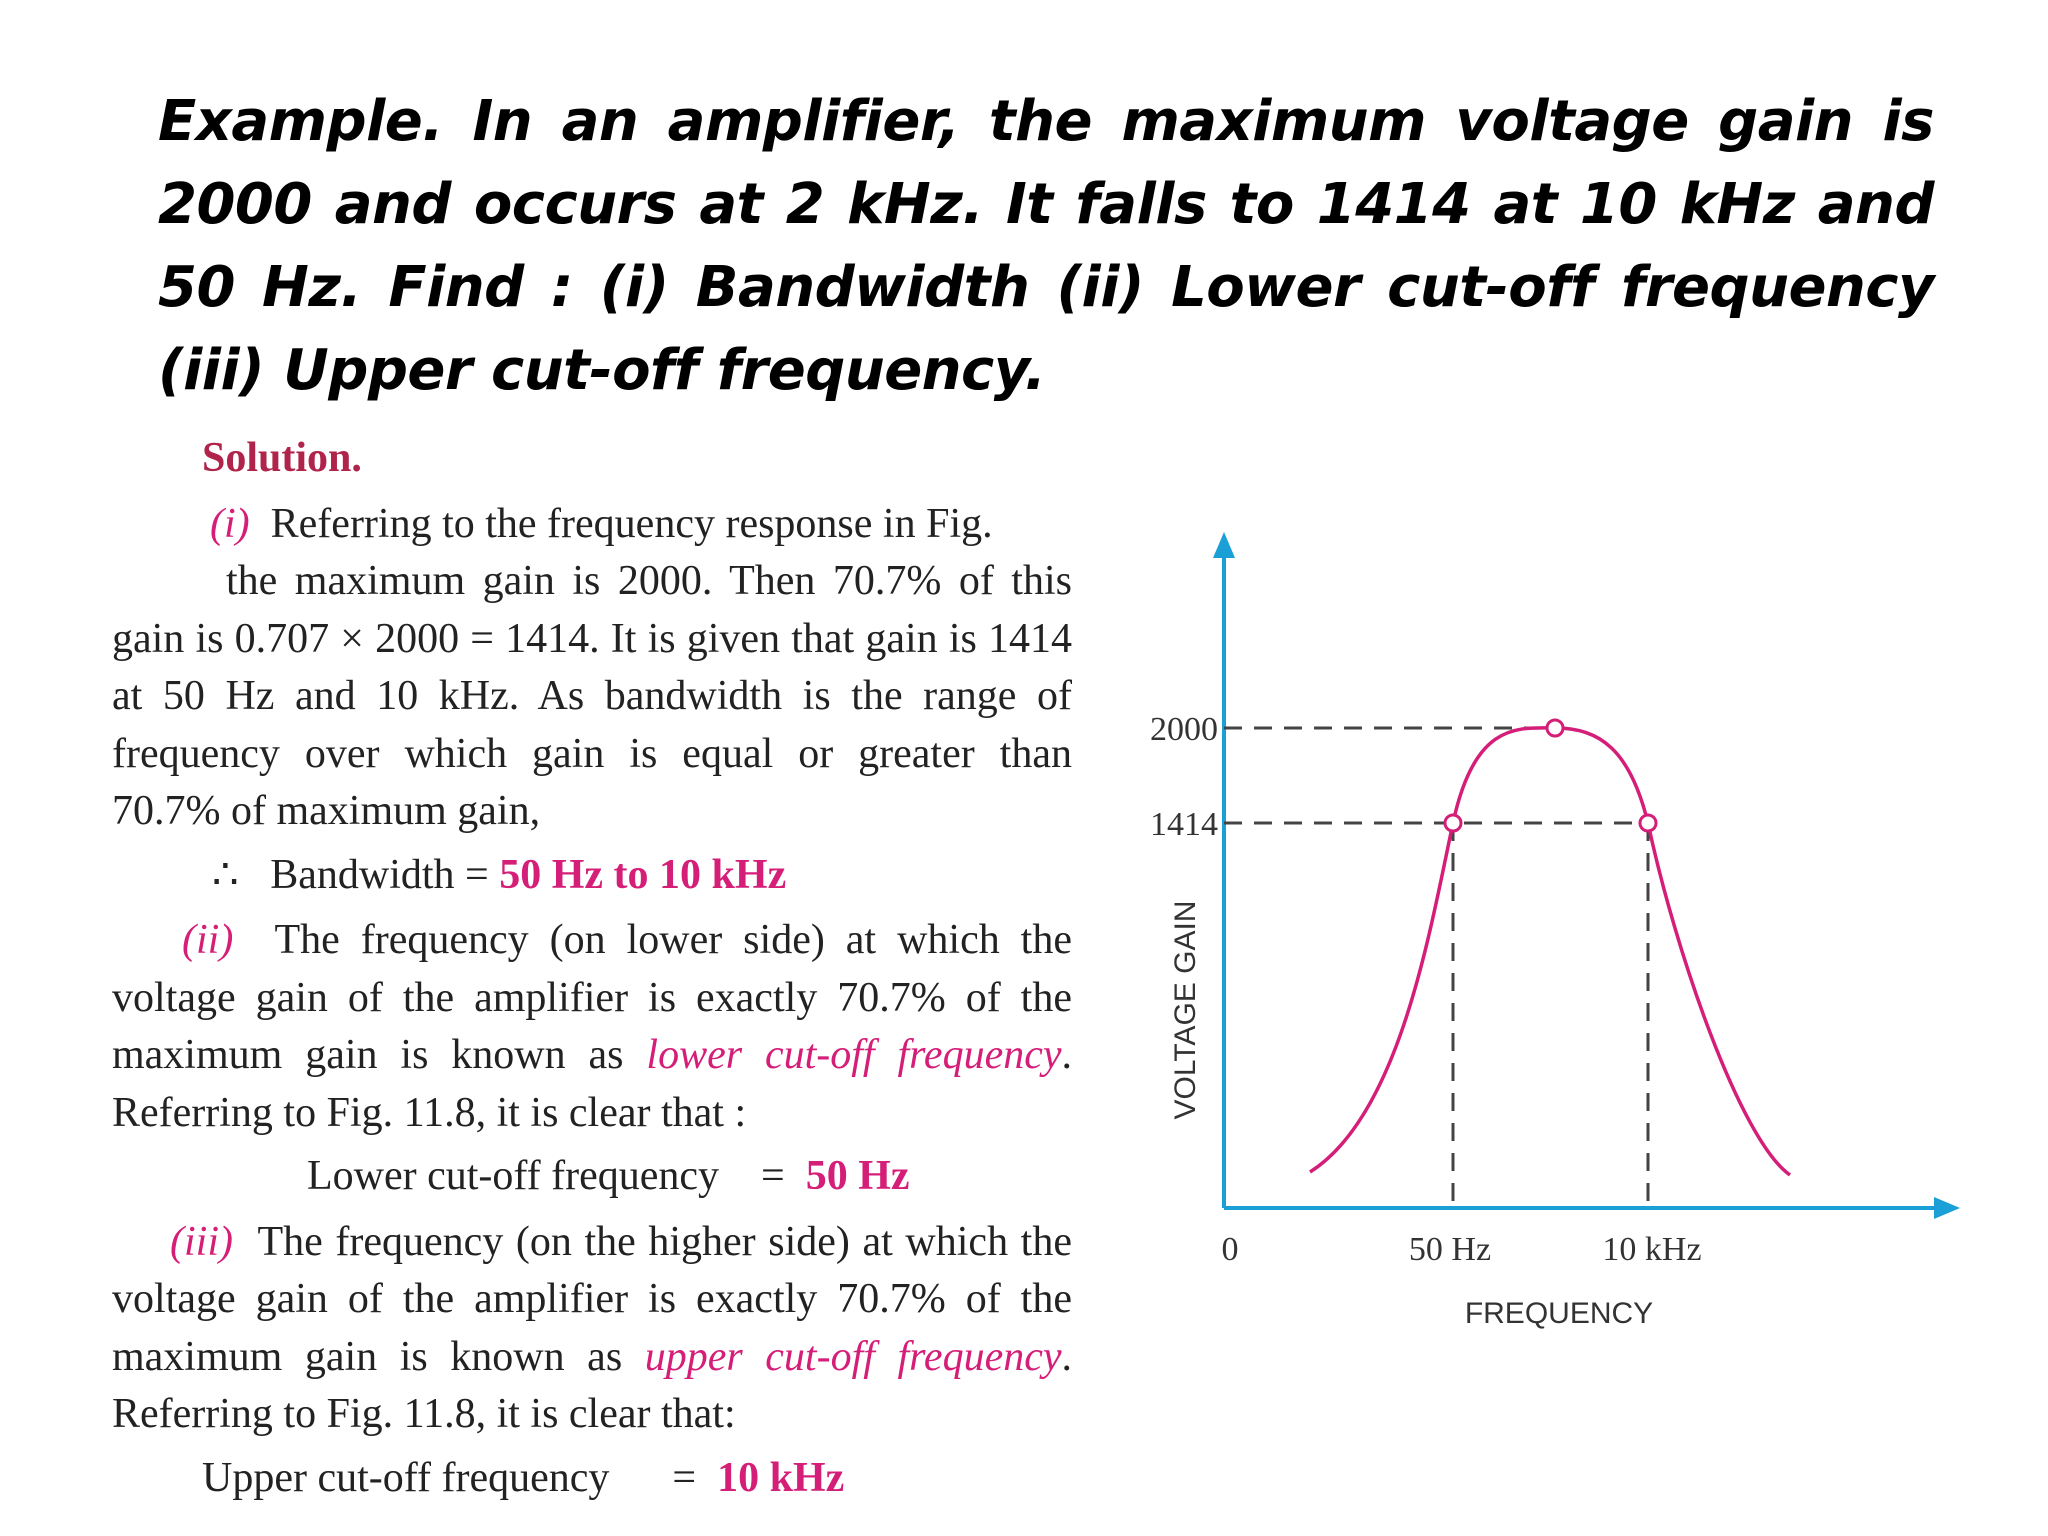 The image size is (2048, 1536). What do you see at coordinates (225, 874) in the screenshot?
I see `therefore-symbol: ∴` at bounding box center [225, 874].